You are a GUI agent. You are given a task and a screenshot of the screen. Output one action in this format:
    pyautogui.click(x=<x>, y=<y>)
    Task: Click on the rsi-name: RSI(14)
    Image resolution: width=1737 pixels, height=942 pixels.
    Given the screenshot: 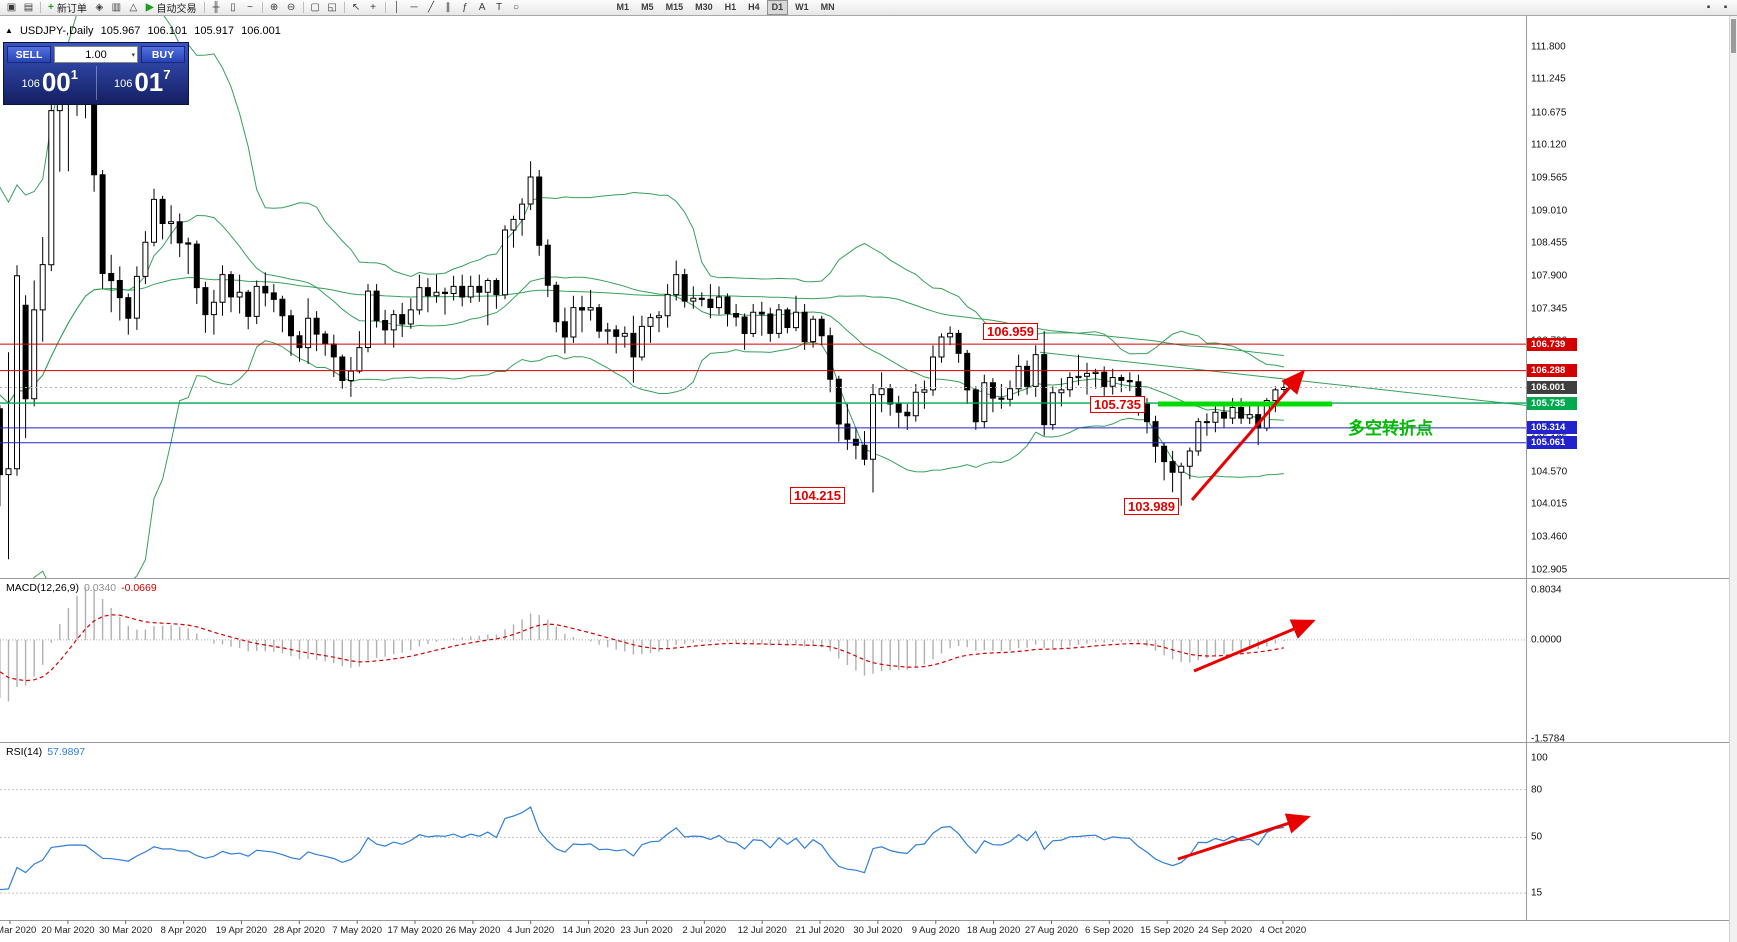 What is the action you would take?
    pyautogui.click(x=24, y=752)
    